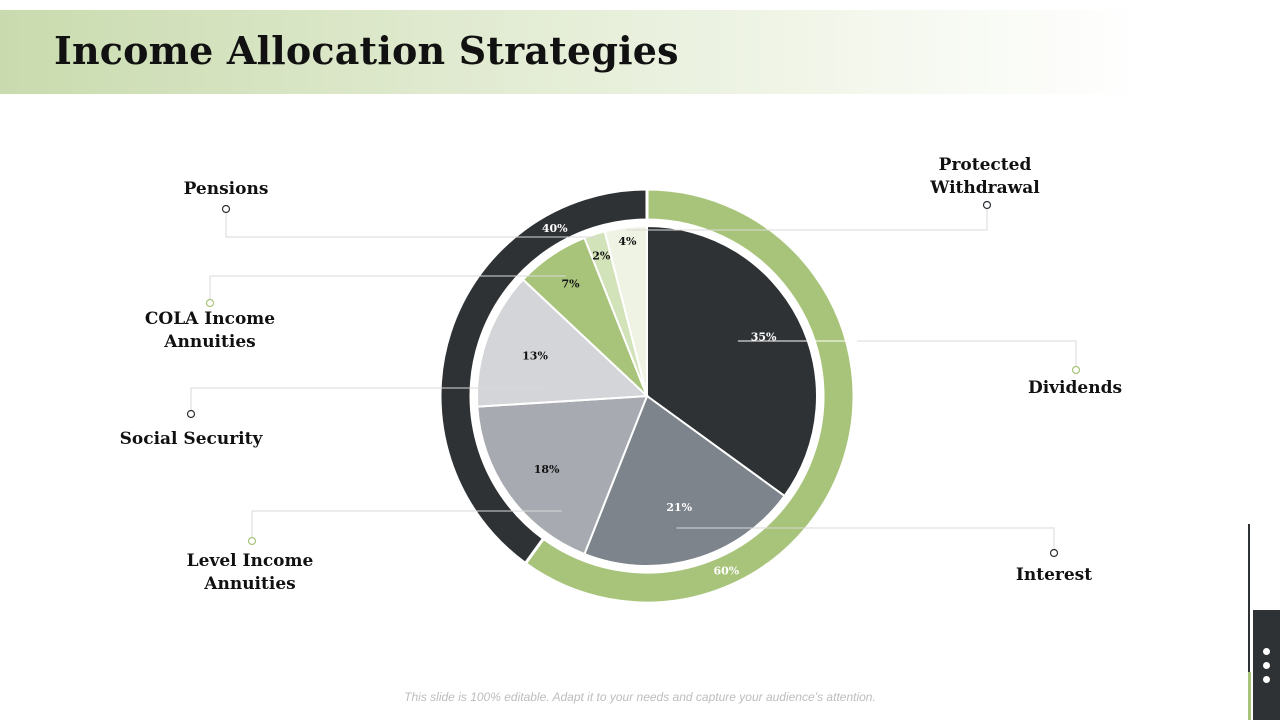 This screenshot has height=720, width=1280. Describe the element at coordinates (601, 255) in the screenshot. I see `pie-value-label-pensions: 2%` at that location.